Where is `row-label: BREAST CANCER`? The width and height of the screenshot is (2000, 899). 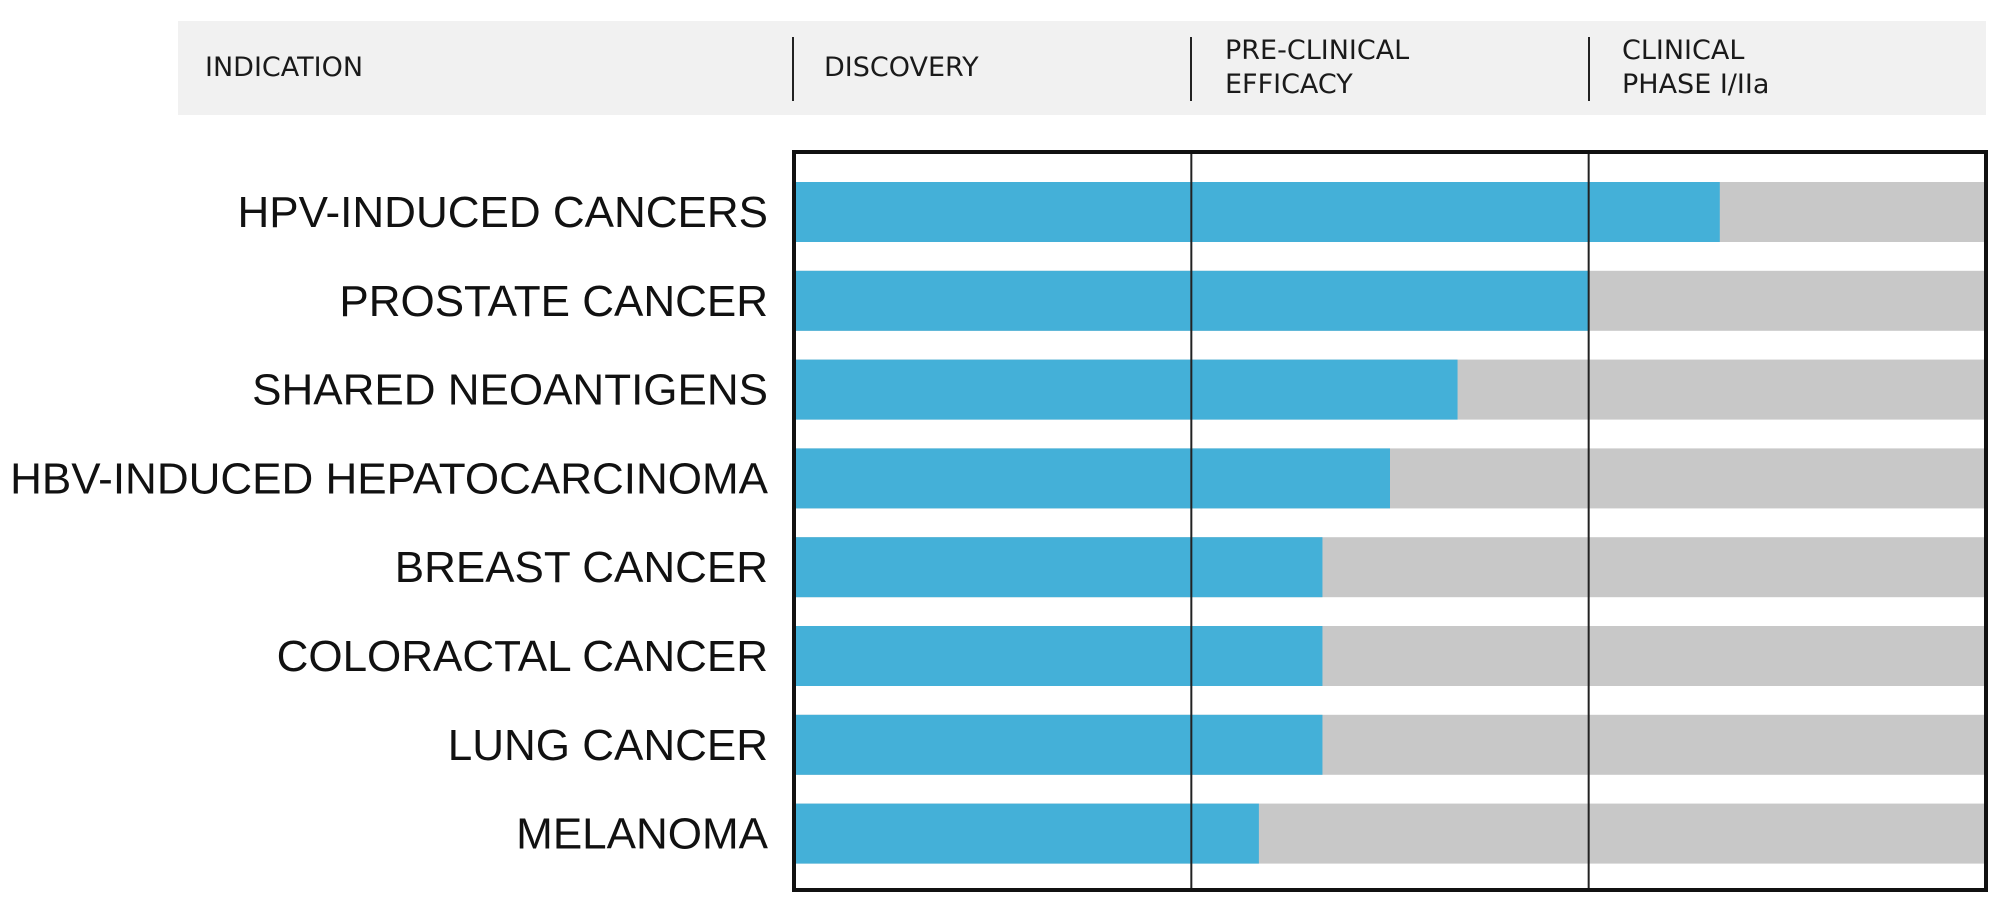
row-label: BREAST CANCER is located at coordinates (581, 567).